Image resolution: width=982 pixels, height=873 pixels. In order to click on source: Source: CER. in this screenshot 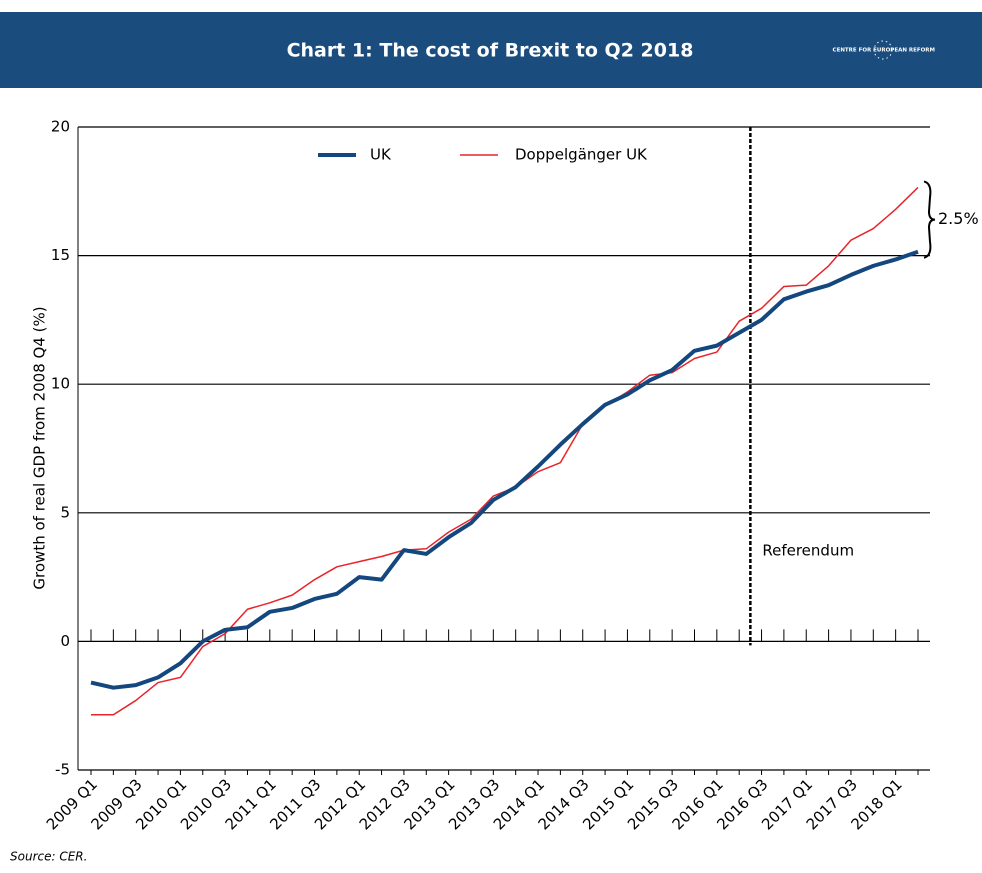, I will do `click(48, 857)`.